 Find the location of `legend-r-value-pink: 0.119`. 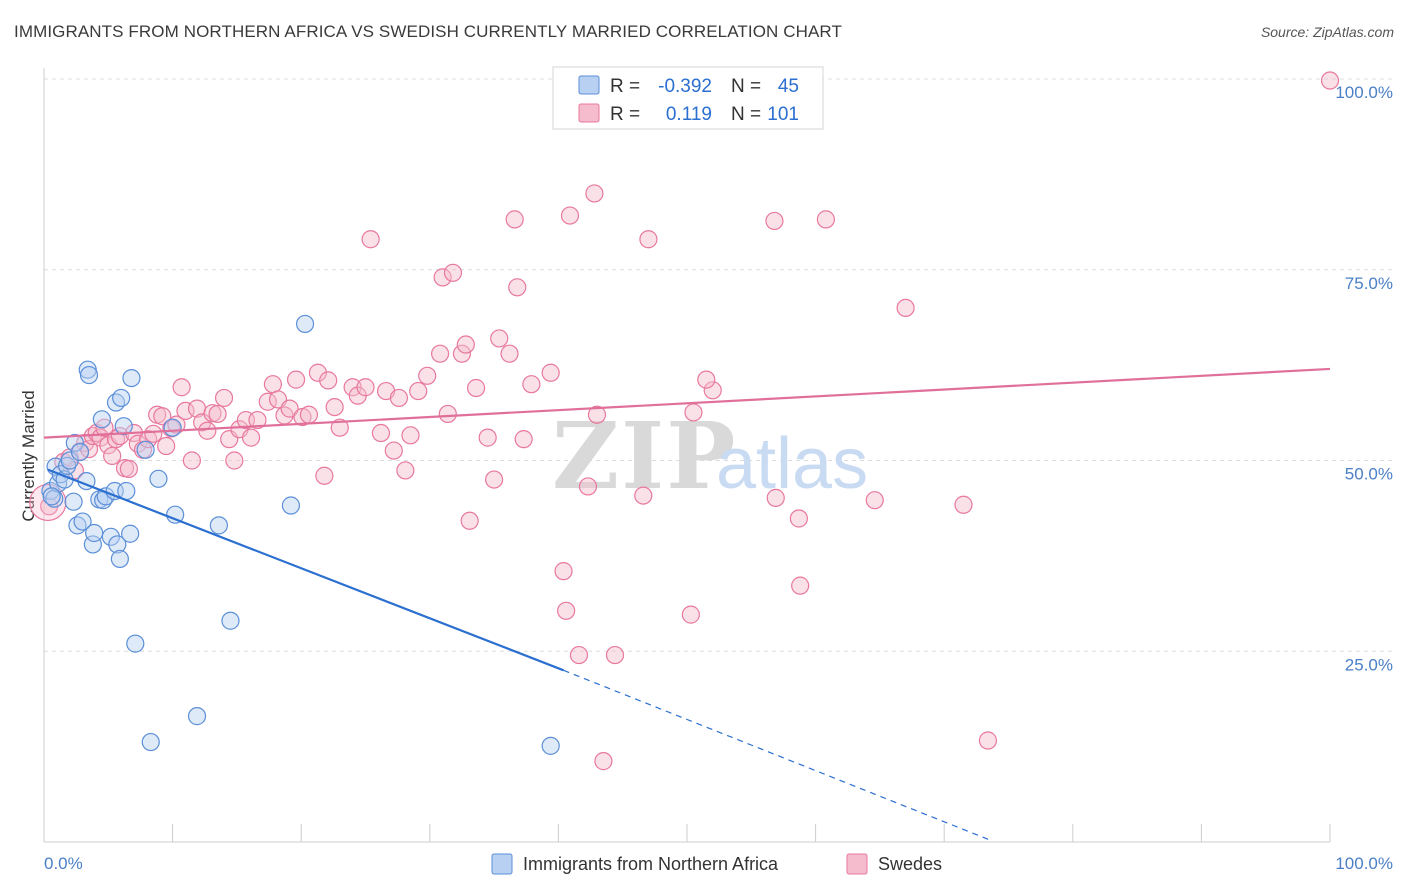

legend-r-value-pink: 0.119 is located at coordinates (689, 114).